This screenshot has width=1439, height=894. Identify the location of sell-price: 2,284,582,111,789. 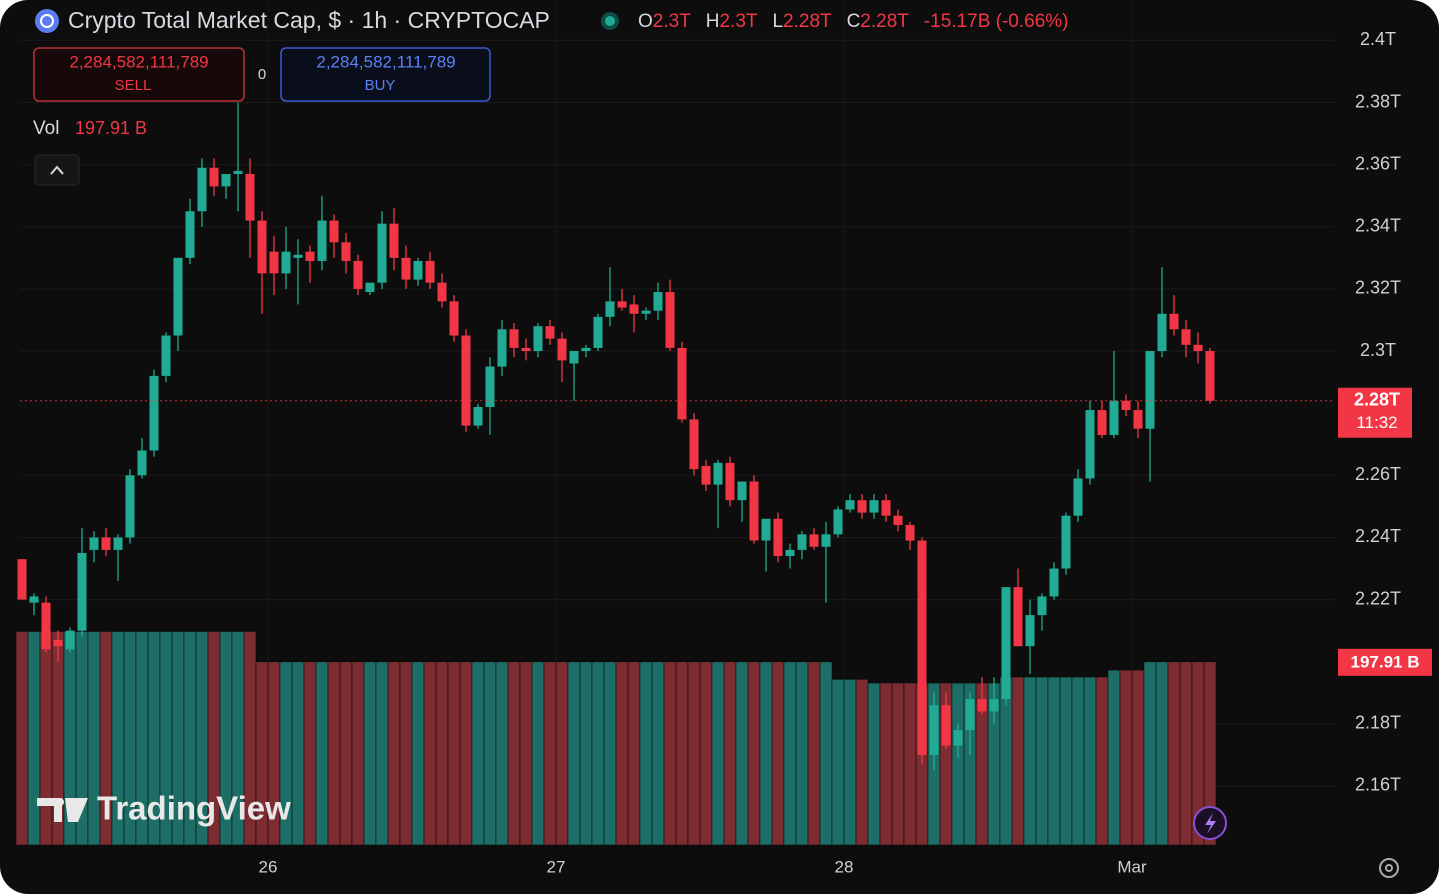
(138, 61).